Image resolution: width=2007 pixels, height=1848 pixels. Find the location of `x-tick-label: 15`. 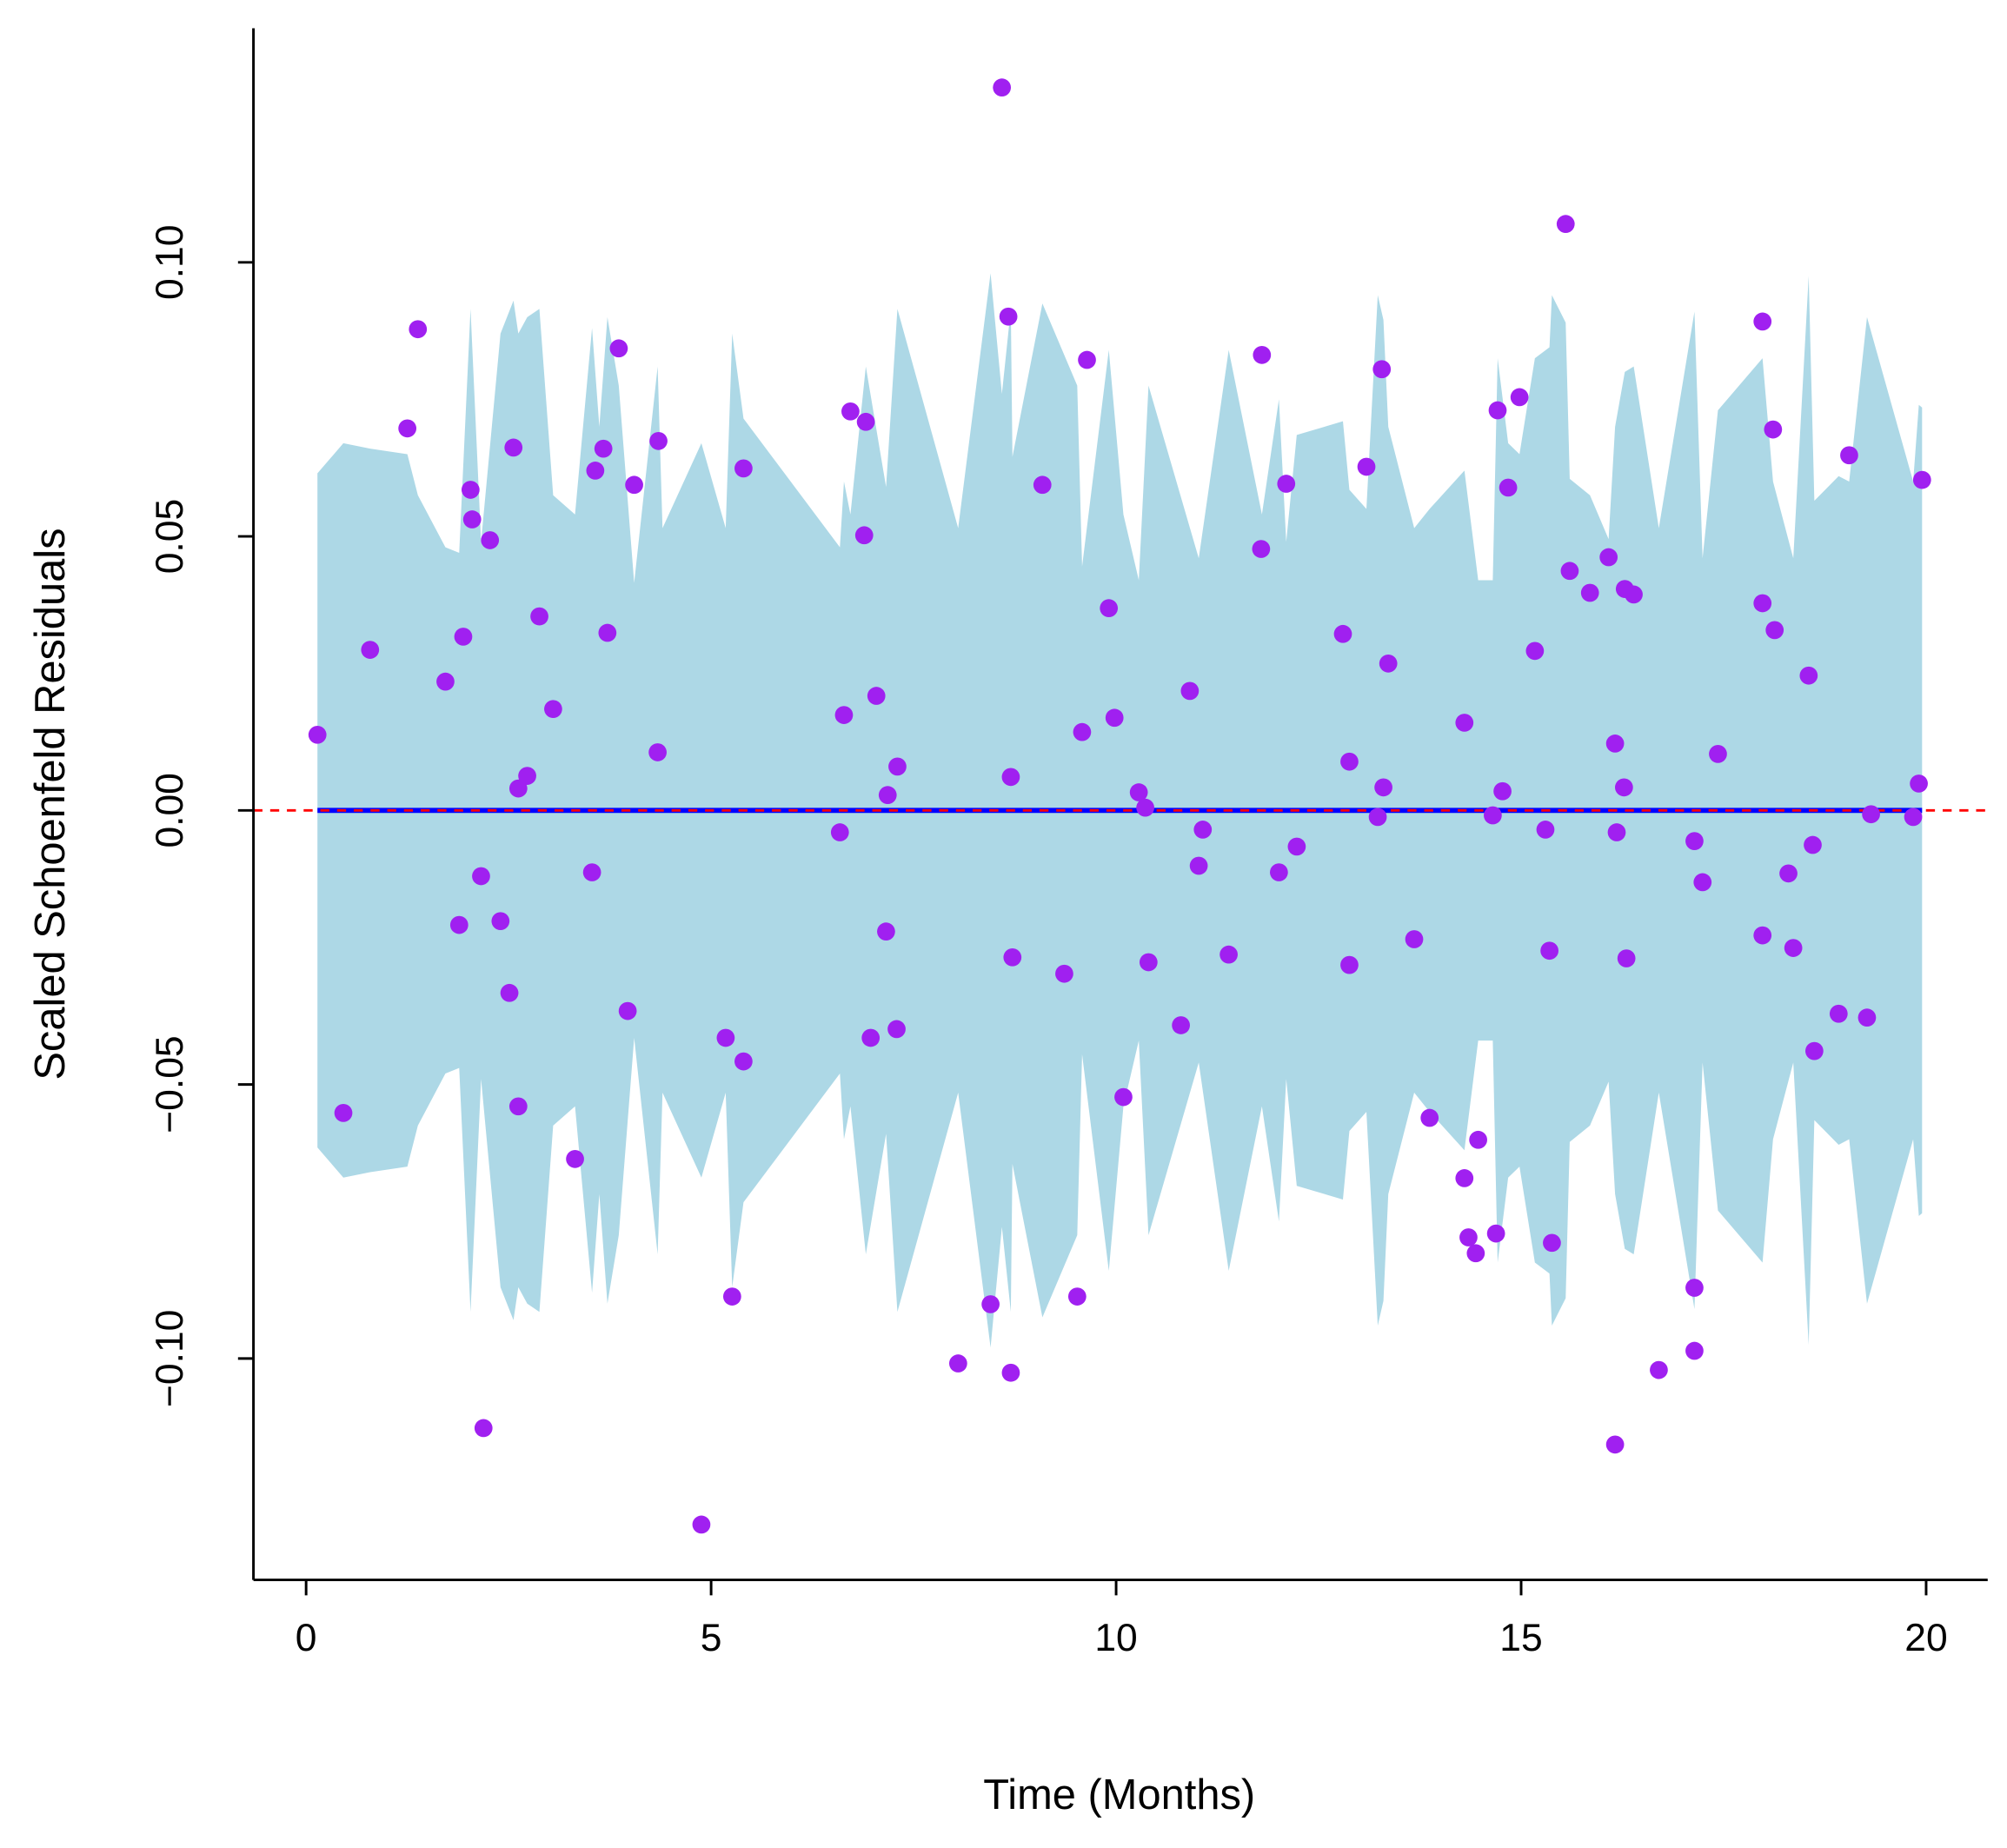

x-tick-label: 15 is located at coordinates (1520, 1638).